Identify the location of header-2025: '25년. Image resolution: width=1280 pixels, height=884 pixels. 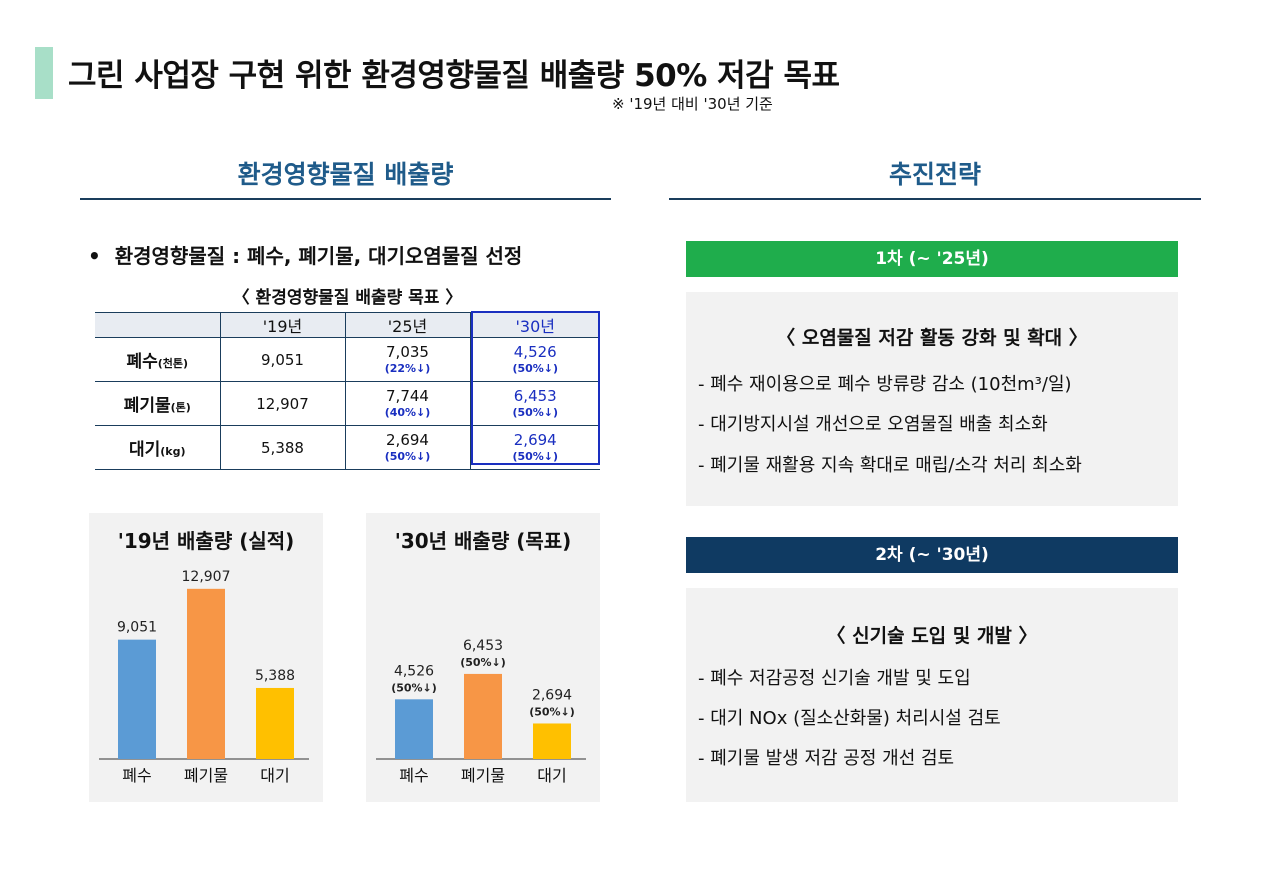
(407, 325).